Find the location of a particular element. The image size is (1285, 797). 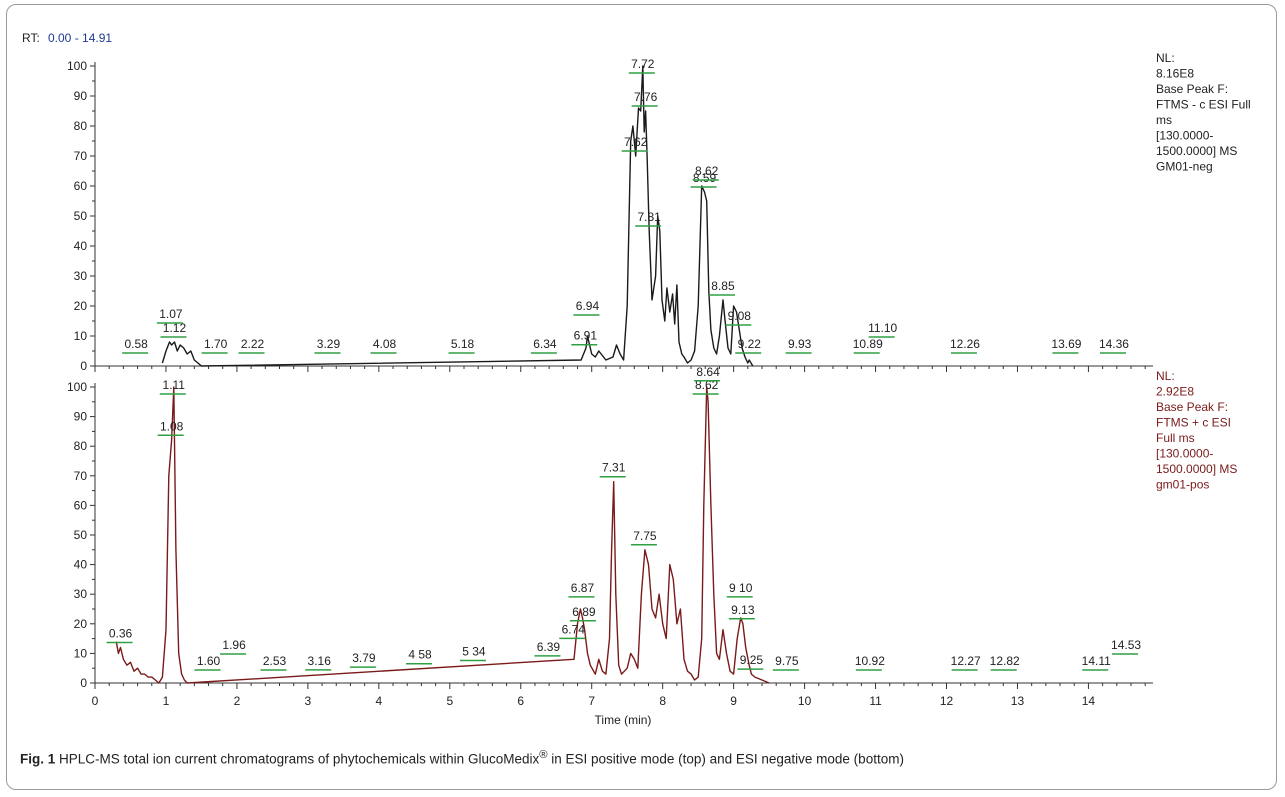

bottom-info-line: gm01-pos is located at coordinates (1182, 485).